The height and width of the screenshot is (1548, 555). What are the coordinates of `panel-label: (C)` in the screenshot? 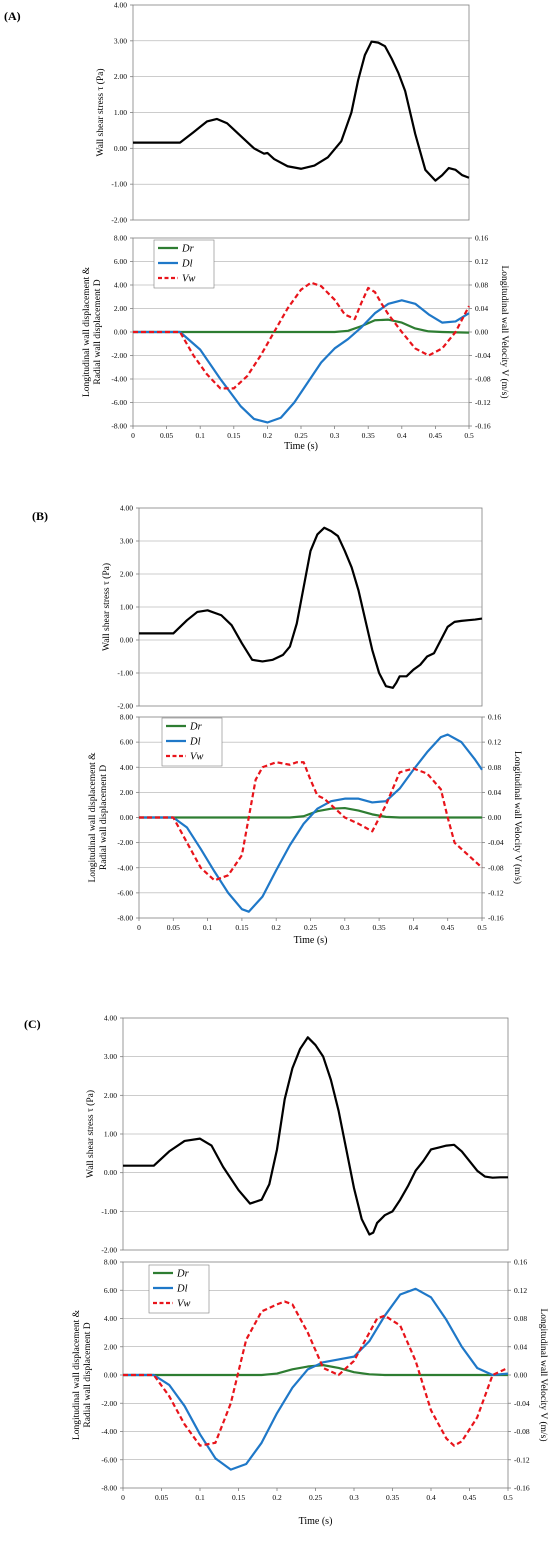 It's located at (32, 1024).